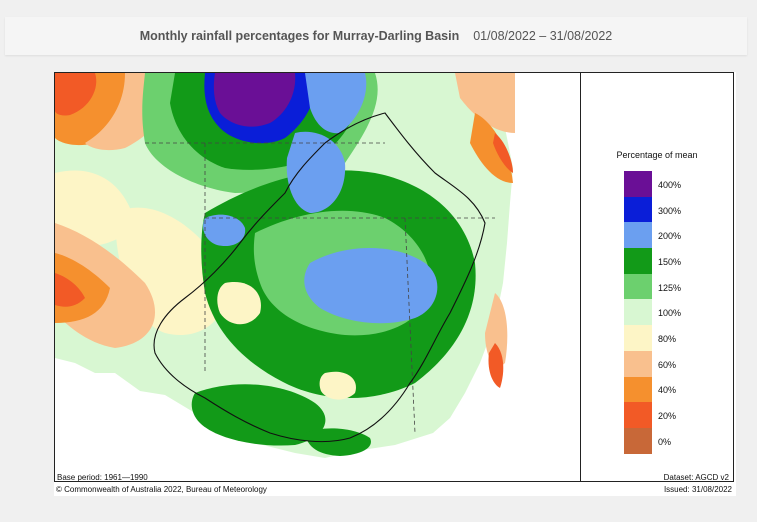  What do you see at coordinates (543, 36) in the screenshot?
I see `date-range: 01/08/2022 – 31/08/2022` at bounding box center [543, 36].